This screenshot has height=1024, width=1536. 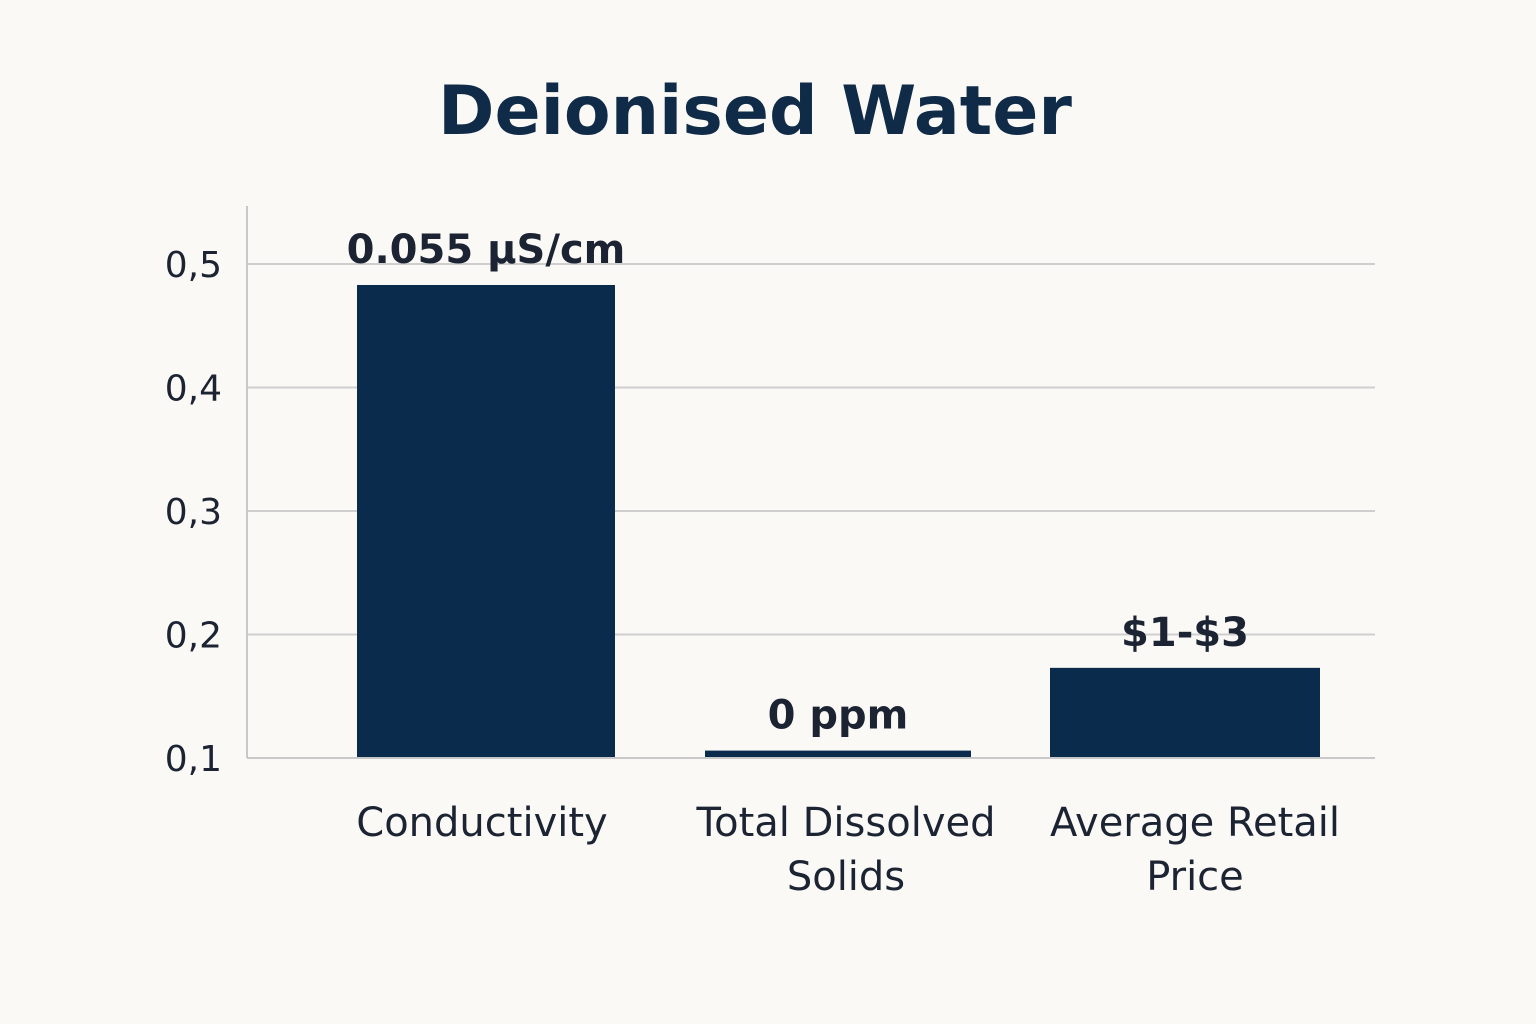 I want to click on chart-title: Deionised Water, so click(x=755, y=111).